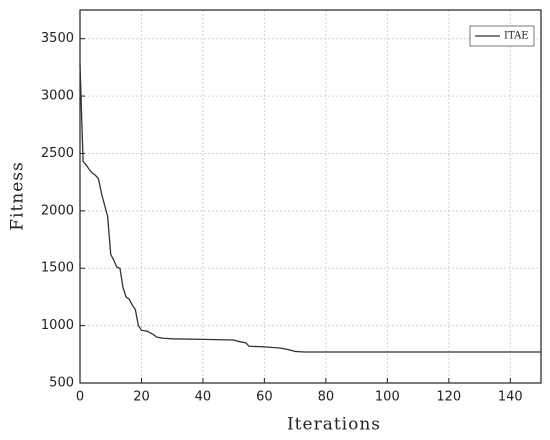  I want to click on y-tick-label: 3000, so click(57, 96).